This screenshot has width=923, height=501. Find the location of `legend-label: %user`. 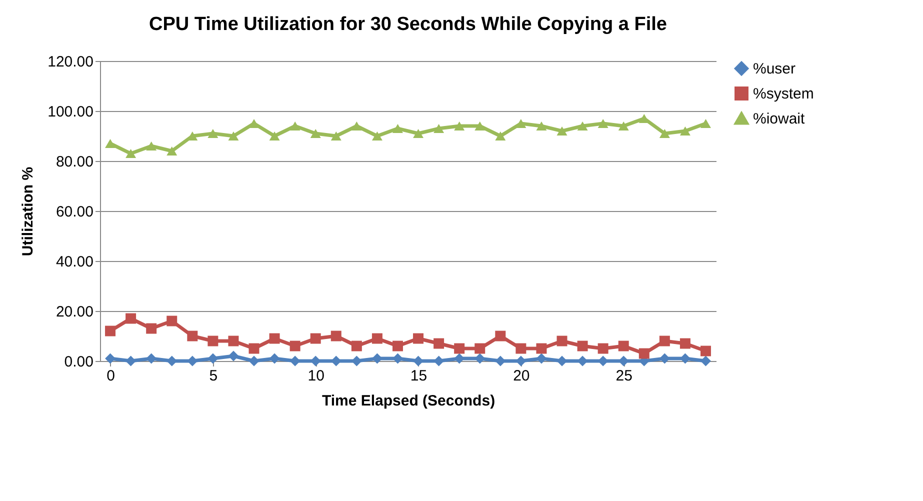

legend-label: %user is located at coordinates (774, 69).